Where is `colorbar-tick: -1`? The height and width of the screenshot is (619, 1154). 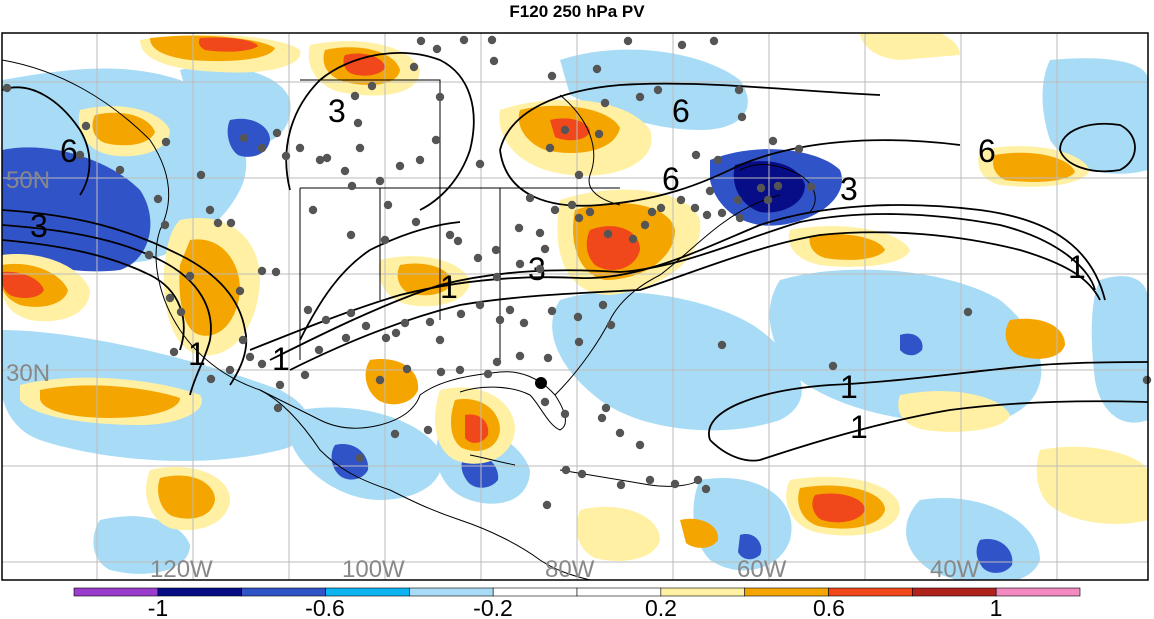
colorbar-tick: -1 is located at coordinates (158, 607).